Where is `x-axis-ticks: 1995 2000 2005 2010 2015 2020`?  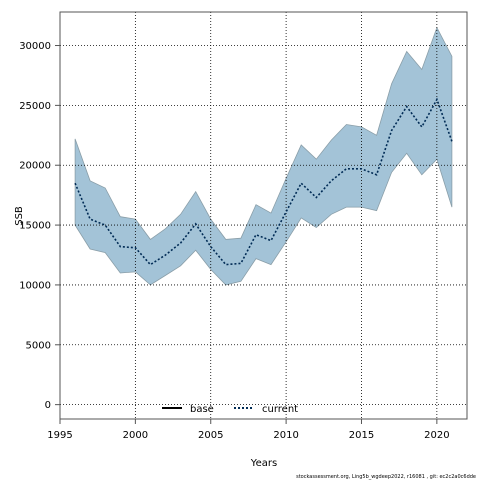
x-axis-ticks: 1995 2000 2005 2010 2015 2020 is located at coordinates (248, 430).